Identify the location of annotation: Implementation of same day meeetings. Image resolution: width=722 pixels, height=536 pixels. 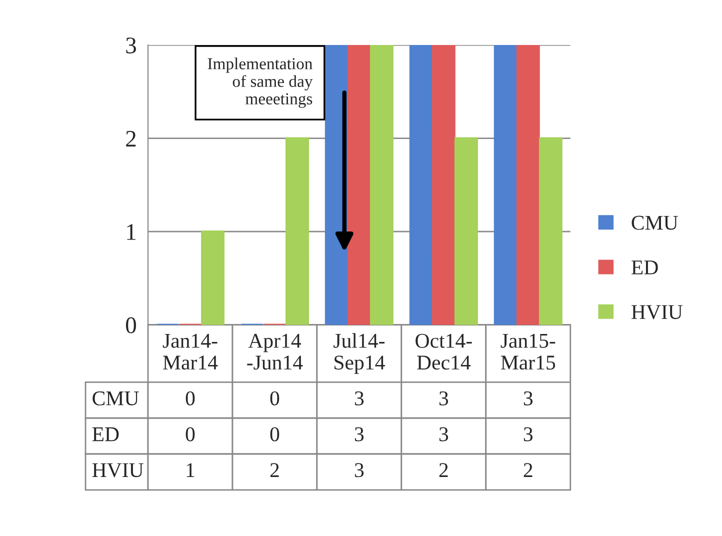
(260, 83).